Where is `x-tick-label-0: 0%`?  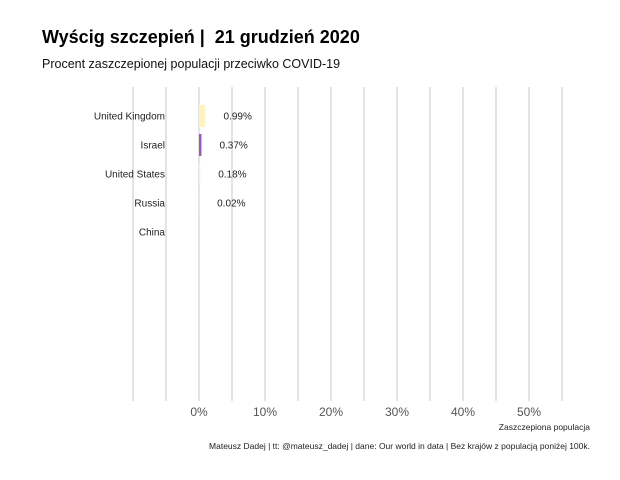 x-tick-label-0: 0% is located at coordinates (199, 412).